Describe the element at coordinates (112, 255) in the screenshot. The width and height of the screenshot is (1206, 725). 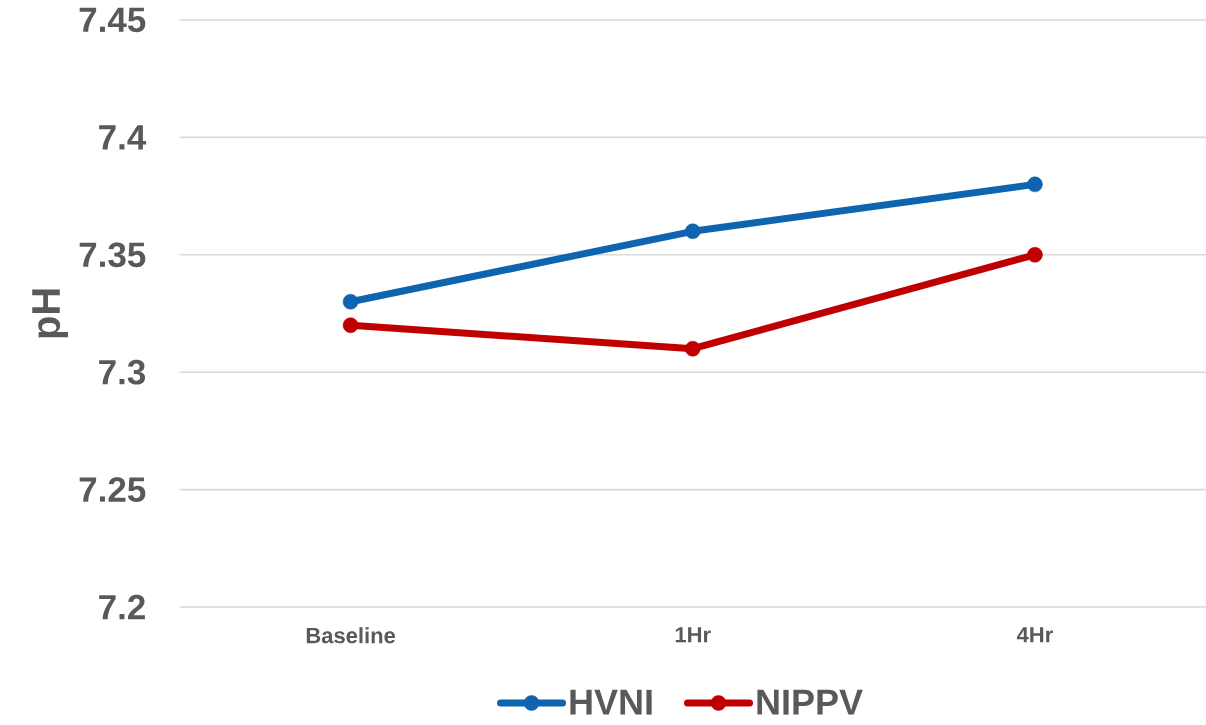
I see `y-tick-label: 7.35` at that location.